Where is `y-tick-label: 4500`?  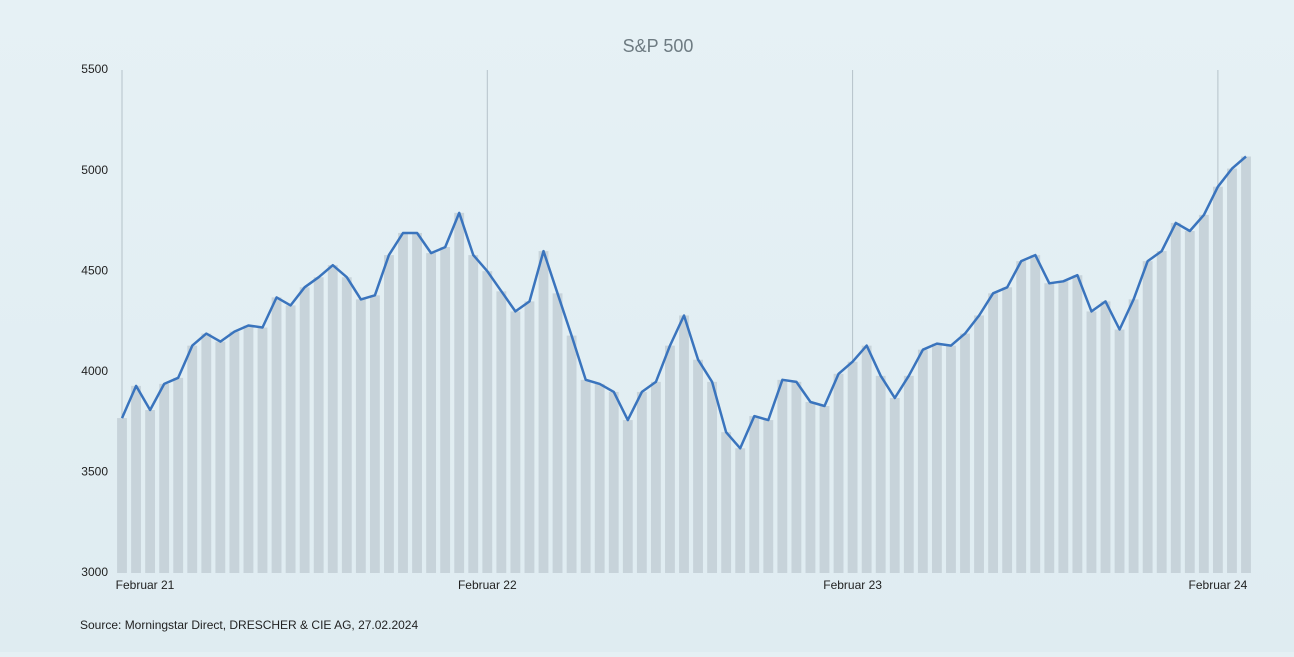 y-tick-label: 4500 is located at coordinates (94, 270).